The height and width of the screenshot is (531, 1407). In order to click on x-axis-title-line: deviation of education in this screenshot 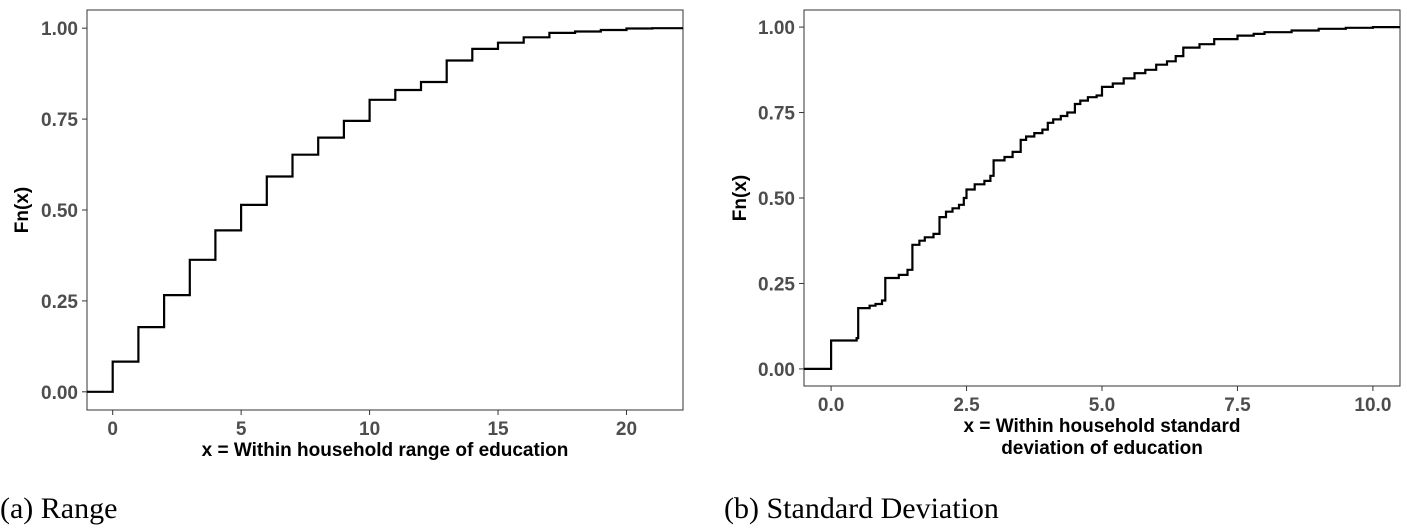, I will do `click(1102, 448)`.